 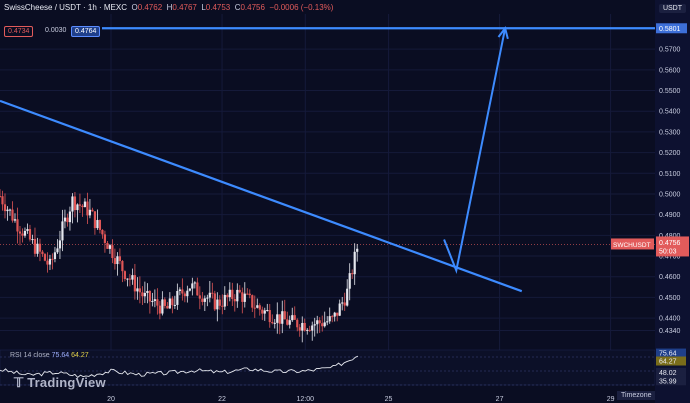 I want to click on buy-price-tag: 0.4764, so click(x=86, y=31).